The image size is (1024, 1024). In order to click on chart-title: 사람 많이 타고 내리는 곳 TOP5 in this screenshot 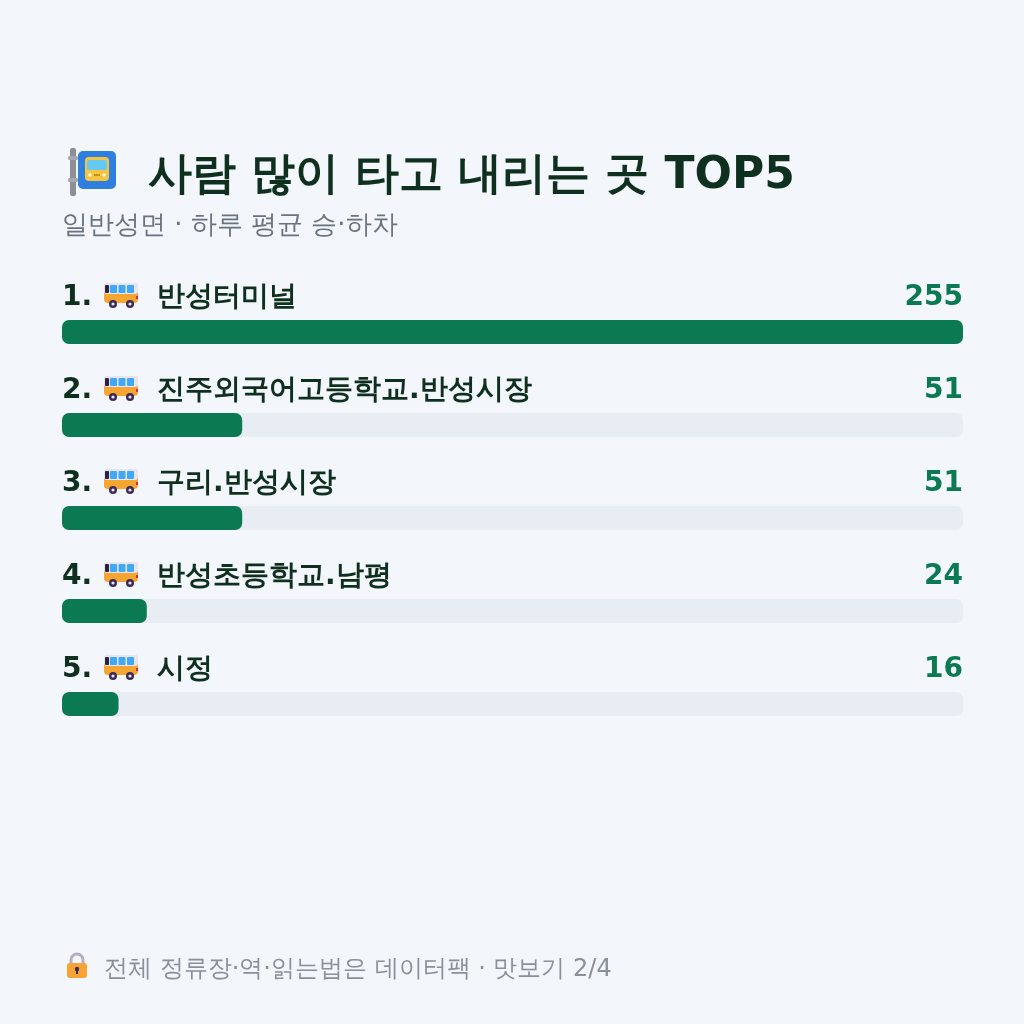, I will do `click(471, 172)`.